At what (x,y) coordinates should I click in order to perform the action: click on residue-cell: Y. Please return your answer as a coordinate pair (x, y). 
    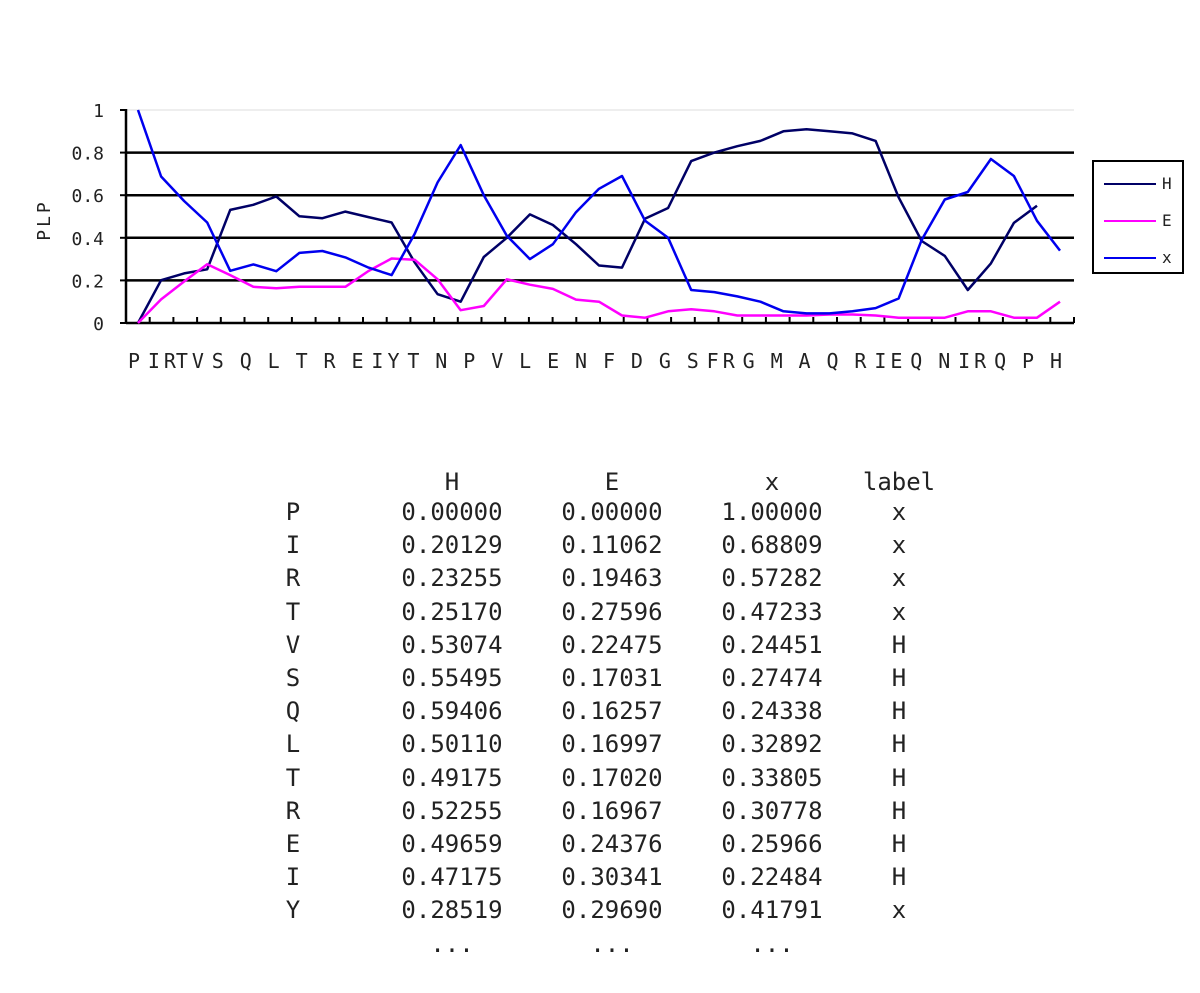
    Looking at the image, I should click on (293, 910).